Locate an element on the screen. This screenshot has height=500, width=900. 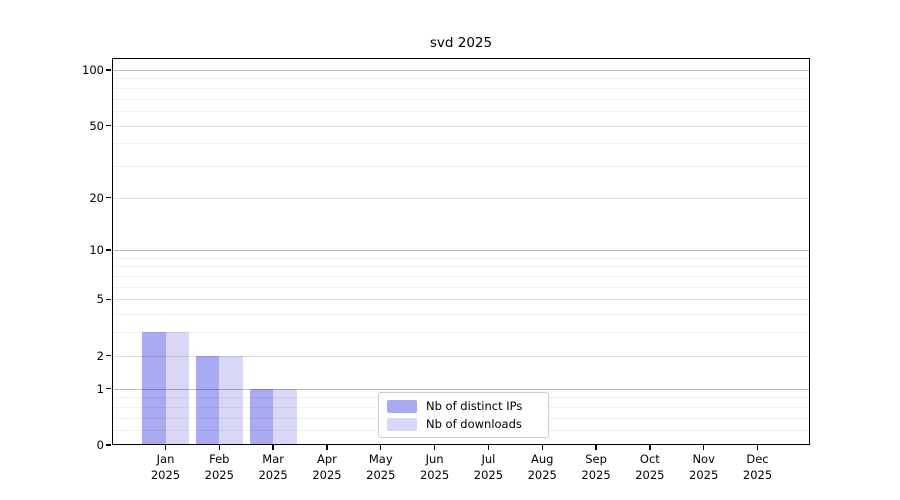
y-tick-label-2: 2 is located at coordinates (100, 355).